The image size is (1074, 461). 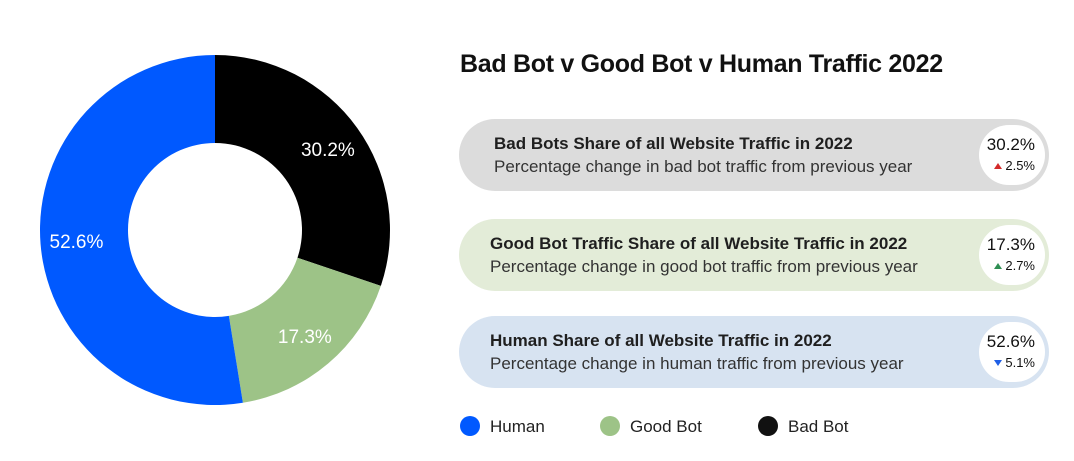 What do you see at coordinates (328, 150) in the screenshot?
I see `slice-label-bad-bot: 30.2%` at bounding box center [328, 150].